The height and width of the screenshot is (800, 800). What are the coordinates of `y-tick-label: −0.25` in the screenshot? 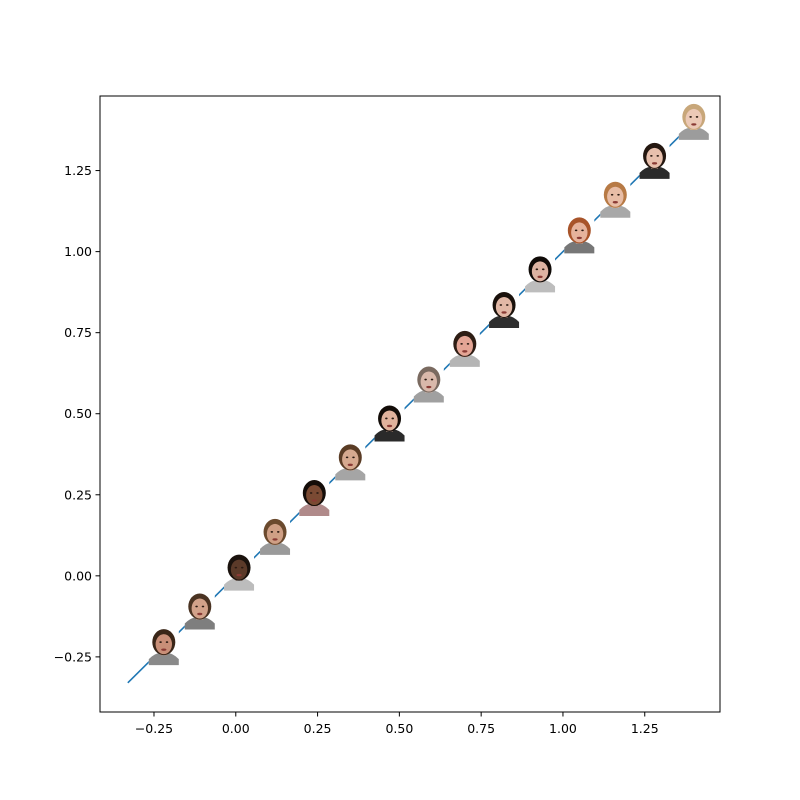 It's located at (73, 656).